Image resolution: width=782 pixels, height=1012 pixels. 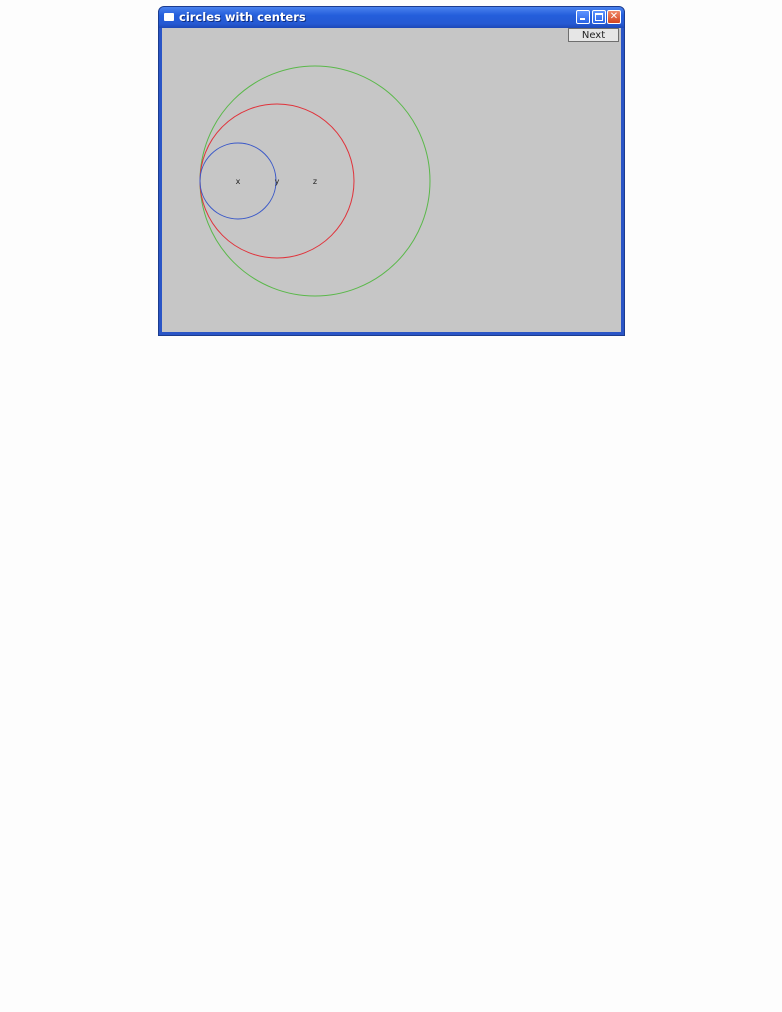 I want to click on minimize-icon, so click(x=582, y=19).